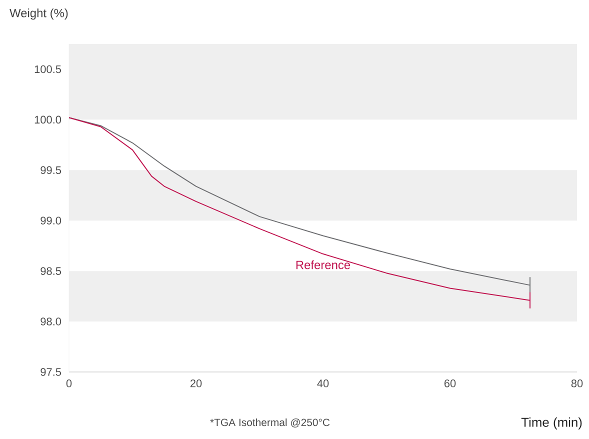 This screenshot has height=439, width=589. I want to click on y-tick-label: 98.5, so click(51, 271).